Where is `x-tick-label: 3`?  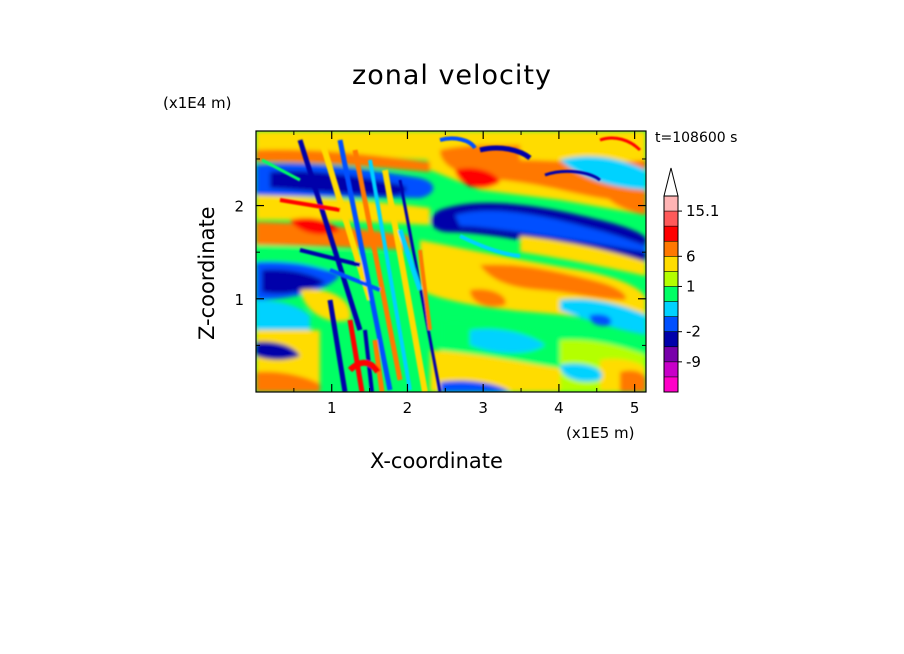
x-tick-label: 3 is located at coordinates (483, 408).